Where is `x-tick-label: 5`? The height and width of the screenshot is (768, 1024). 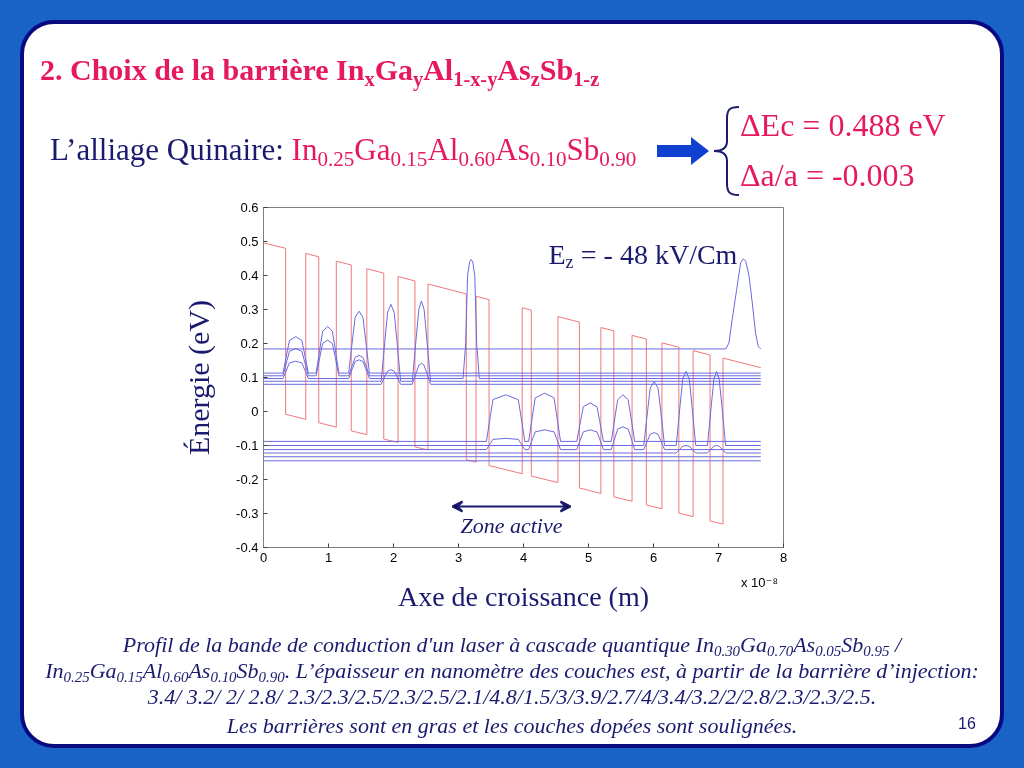 x-tick-label: 5 is located at coordinates (588, 557).